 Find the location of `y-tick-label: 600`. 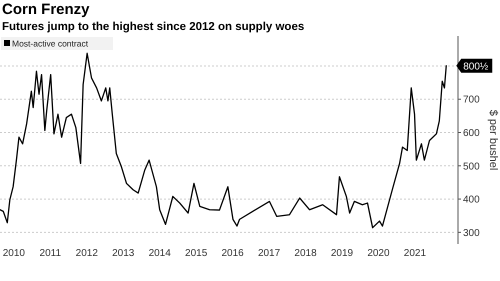

y-tick-label: 600 is located at coordinates (471, 134).